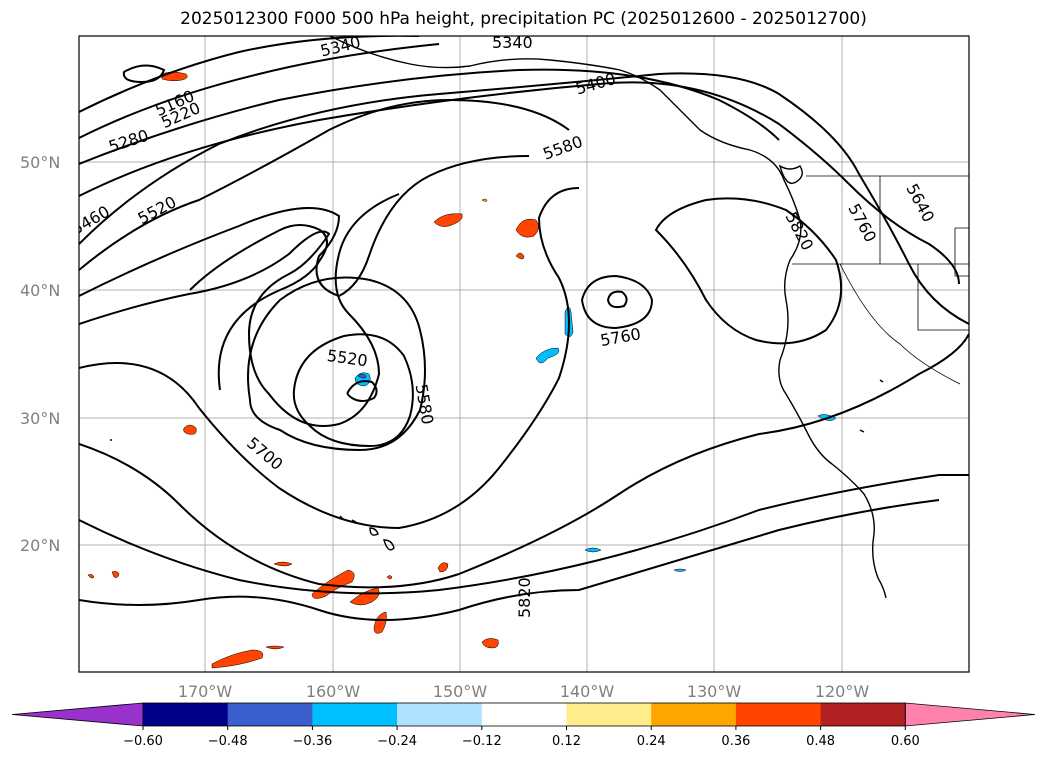  I want to click on lon-label: 160°W, so click(333, 691).